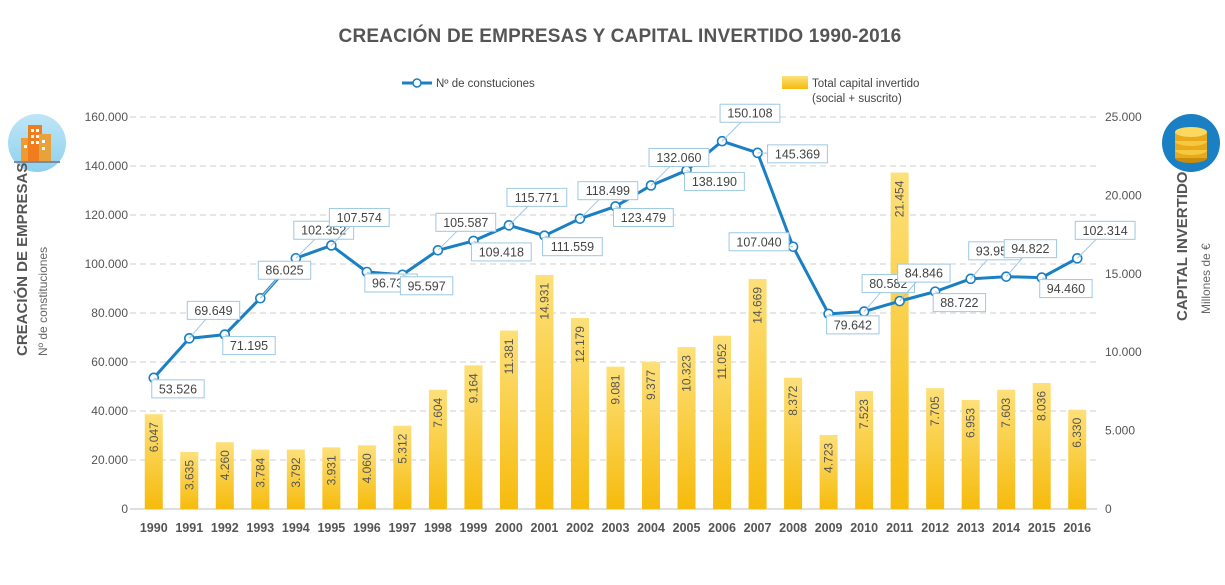  I want to click on point-value-label: 88.722, so click(959, 303).